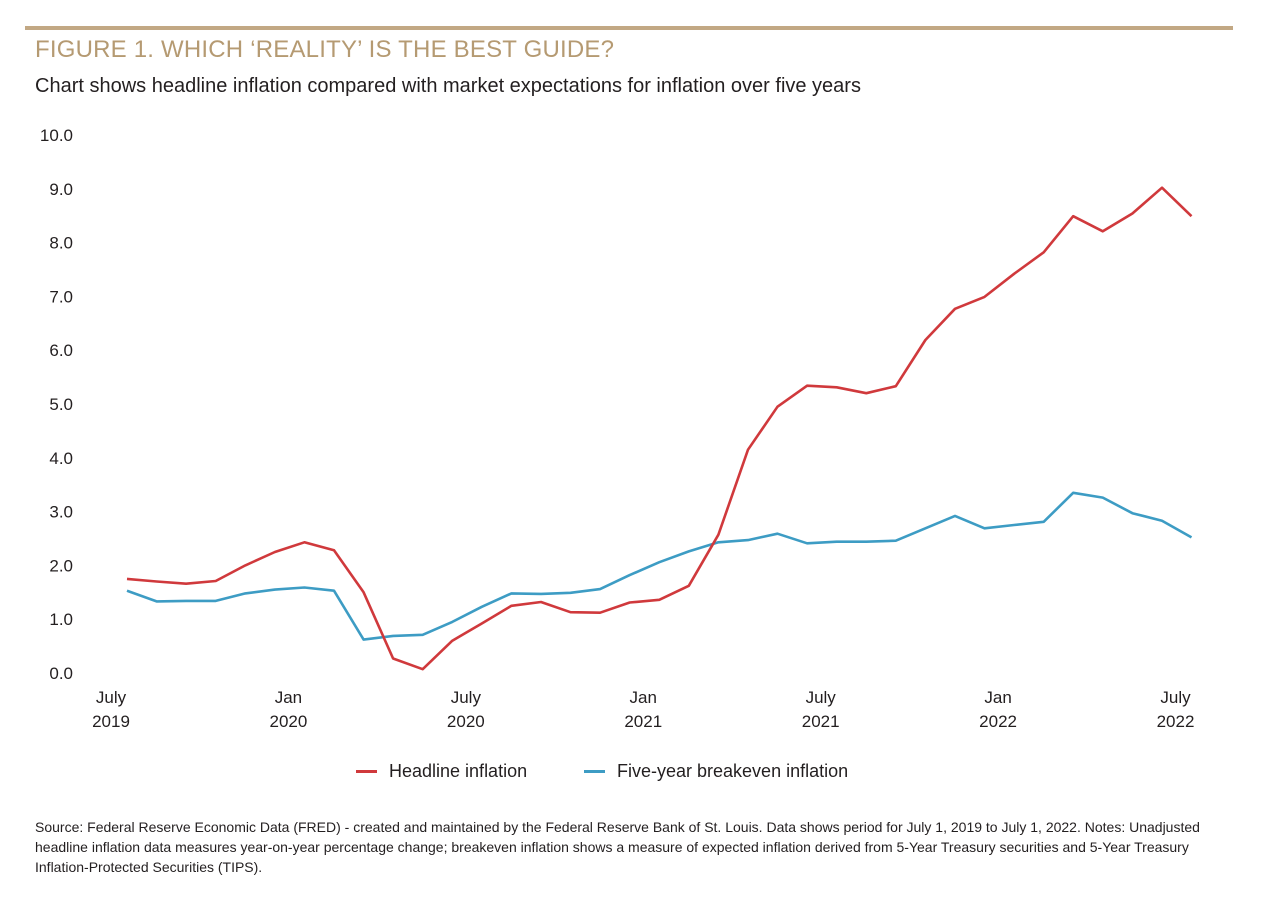  What do you see at coordinates (61, 189) in the screenshot?
I see `y-tick-label: 9.0` at bounding box center [61, 189].